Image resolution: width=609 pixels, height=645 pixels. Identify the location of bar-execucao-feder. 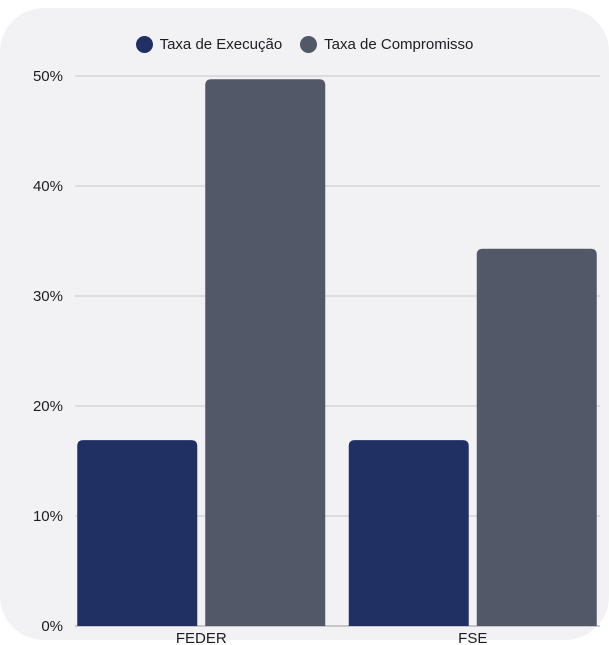
(137, 533).